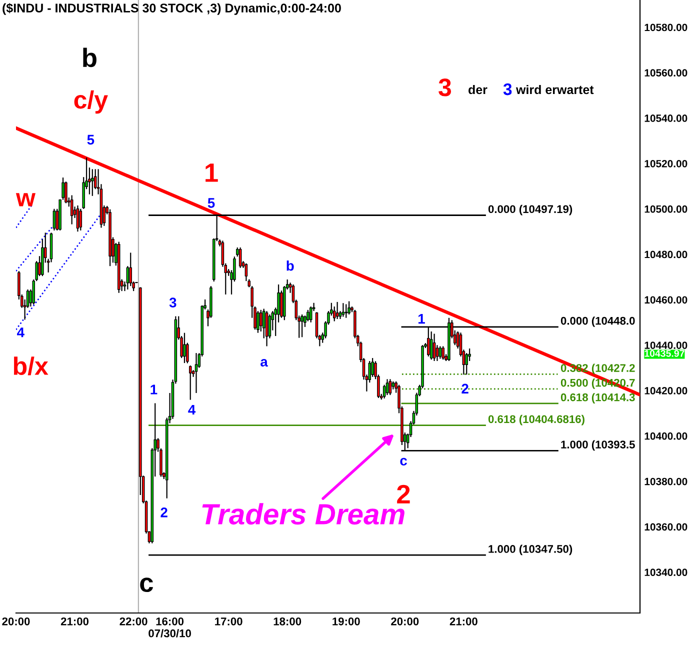 Image resolution: width=691 pixels, height=645 pixels. Describe the element at coordinates (555, 89) in the screenshot. I see `annotation: wird erwartet` at that location.